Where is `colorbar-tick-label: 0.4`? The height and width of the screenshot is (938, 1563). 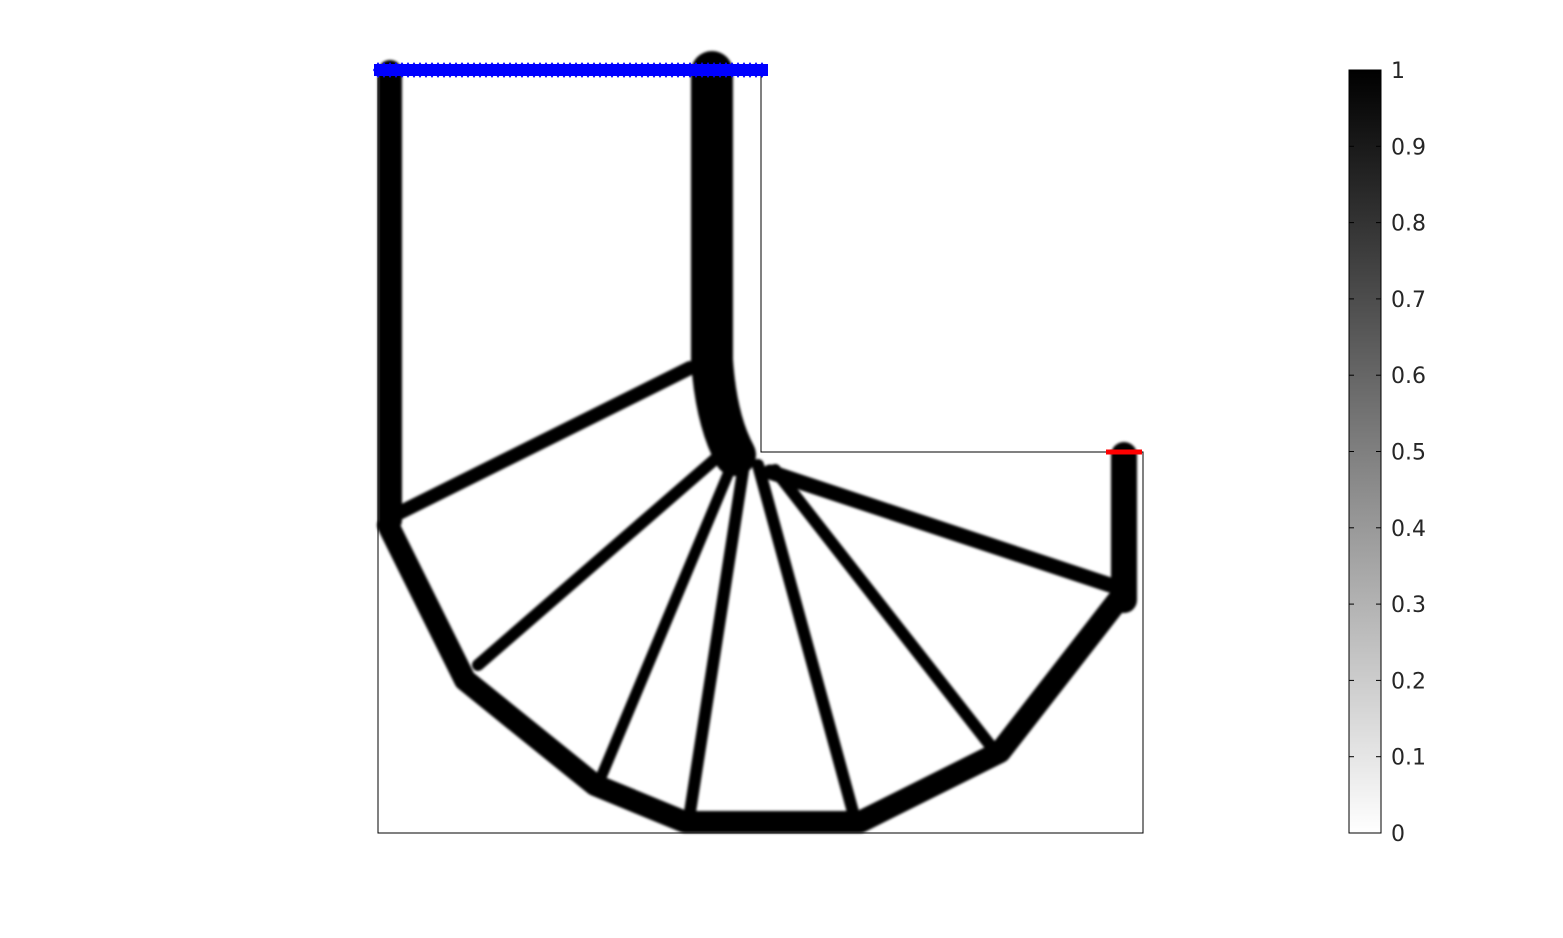 colorbar-tick-label: 0.4 is located at coordinates (1408, 529).